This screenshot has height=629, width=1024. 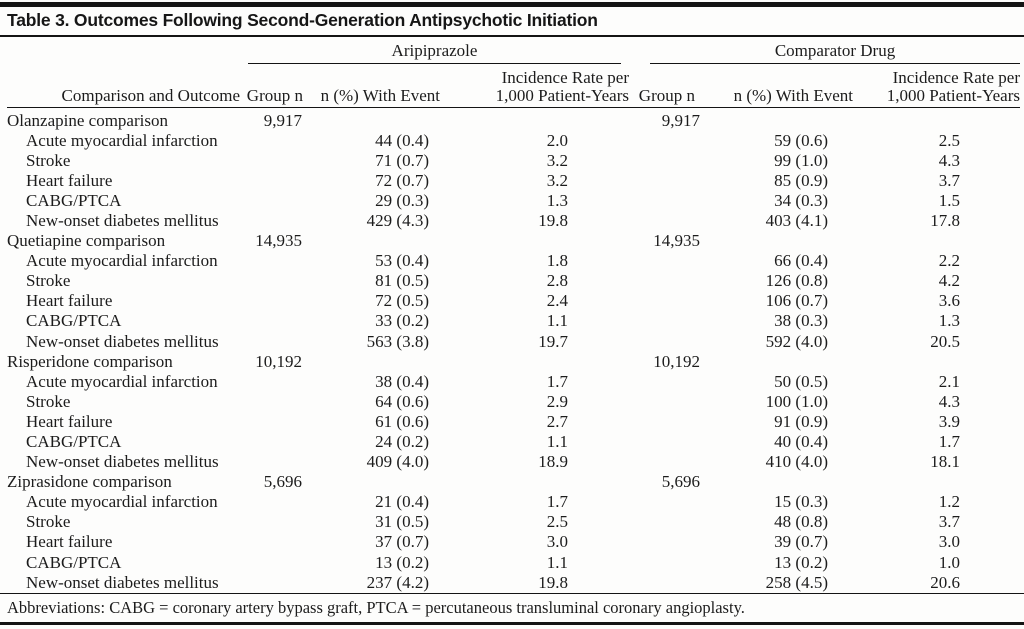 What do you see at coordinates (949, 502) in the screenshot?
I see `comp-incidence-cell: 1.2` at bounding box center [949, 502].